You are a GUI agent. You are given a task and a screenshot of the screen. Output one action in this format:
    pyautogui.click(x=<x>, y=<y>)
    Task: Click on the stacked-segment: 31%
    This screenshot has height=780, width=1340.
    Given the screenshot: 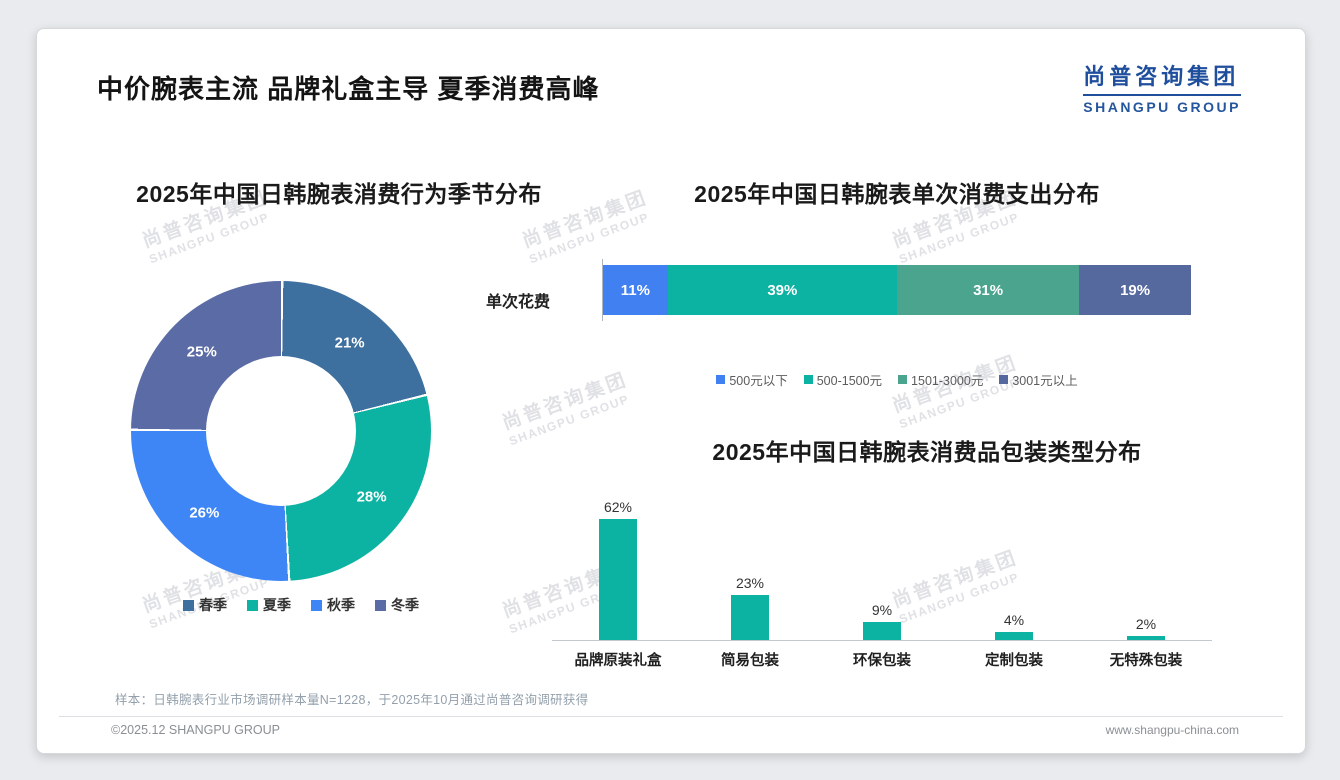 What is the action you would take?
    pyautogui.click(x=988, y=290)
    